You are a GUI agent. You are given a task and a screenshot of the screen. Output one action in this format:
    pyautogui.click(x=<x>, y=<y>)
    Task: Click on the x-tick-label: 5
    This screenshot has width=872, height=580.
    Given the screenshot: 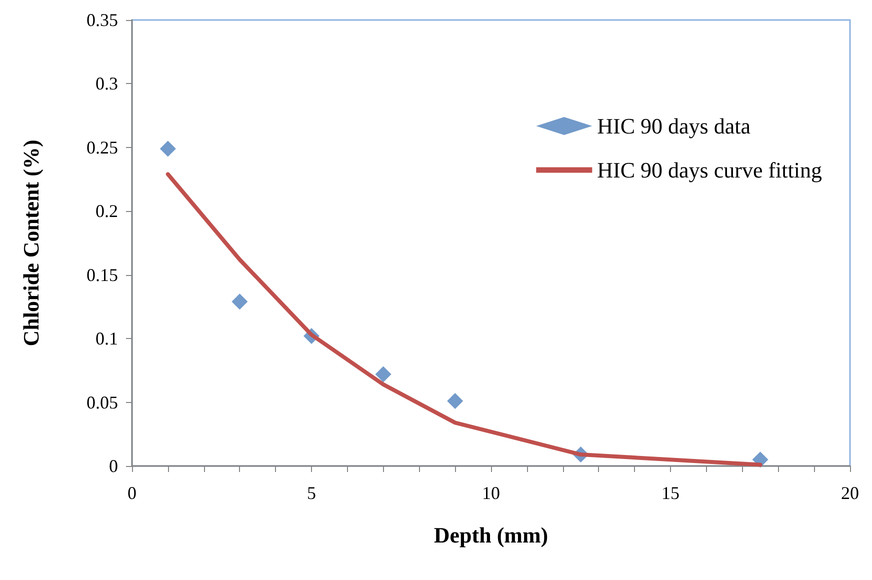 What is the action you would take?
    pyautogui.click(x=311, y=493)
    